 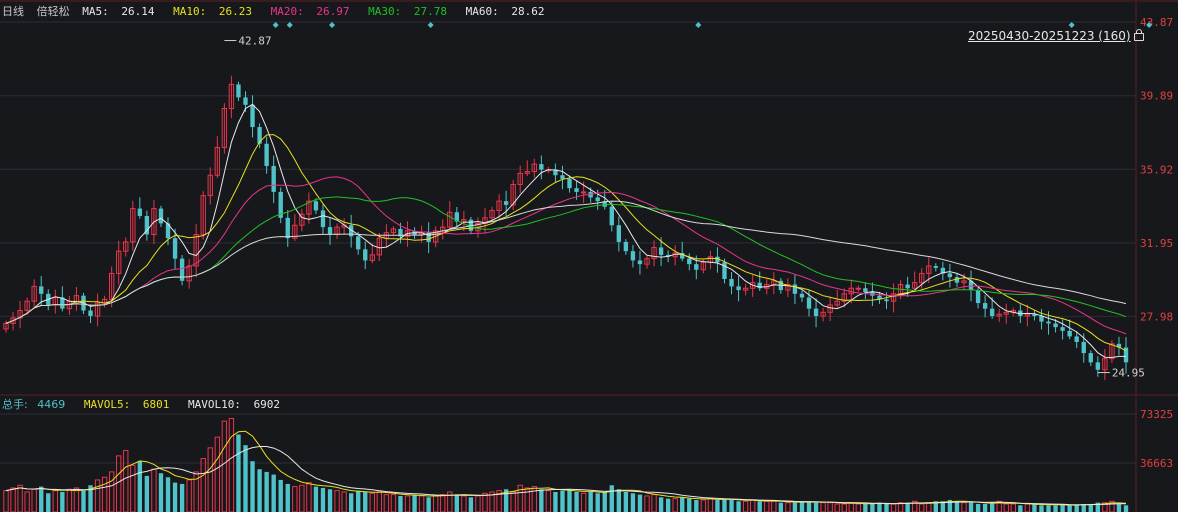 I want to click on date-range-label: 20250430-20251223 (160), so click(x=1056, y=36).